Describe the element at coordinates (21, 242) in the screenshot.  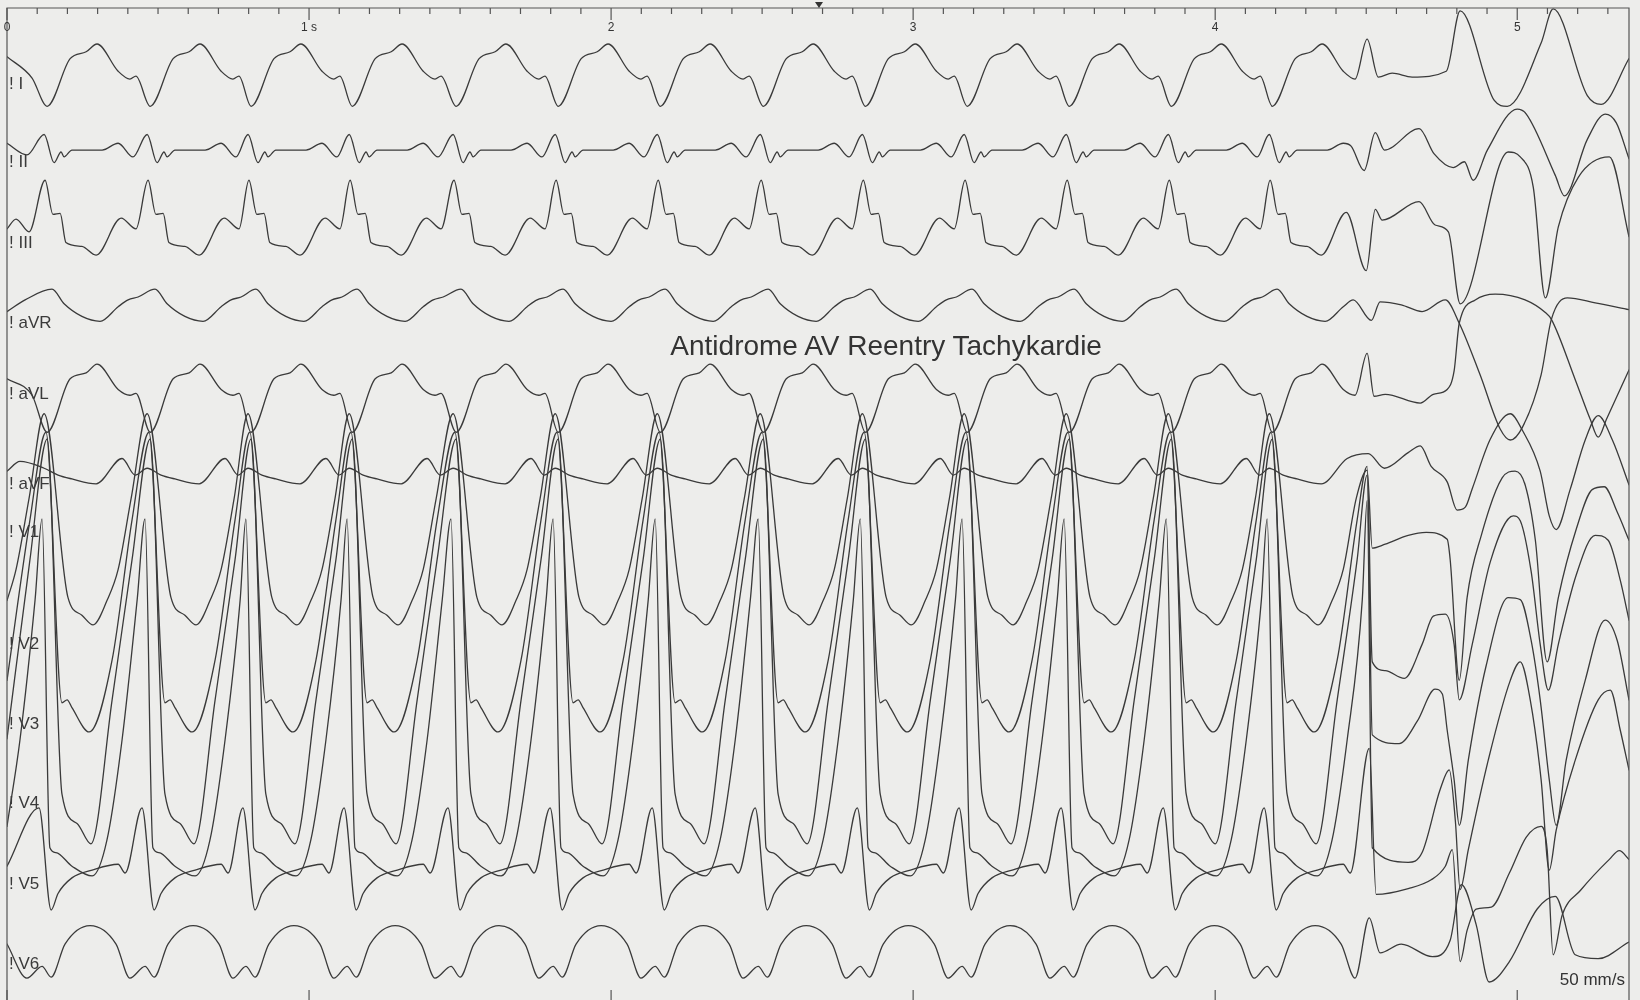
I see `series-label: ! III` at that location.